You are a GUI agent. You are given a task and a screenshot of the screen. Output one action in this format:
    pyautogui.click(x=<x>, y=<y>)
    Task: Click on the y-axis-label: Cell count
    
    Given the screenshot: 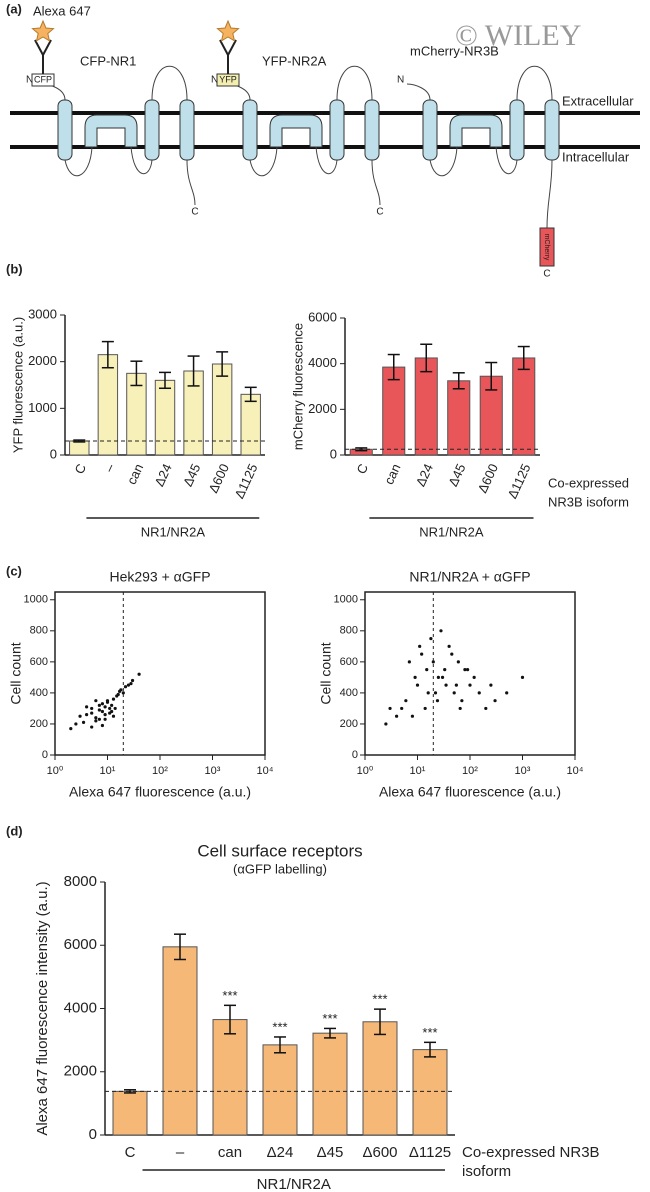 What is the action you would take?
    pyautogui.click(x=326, y=673)
    